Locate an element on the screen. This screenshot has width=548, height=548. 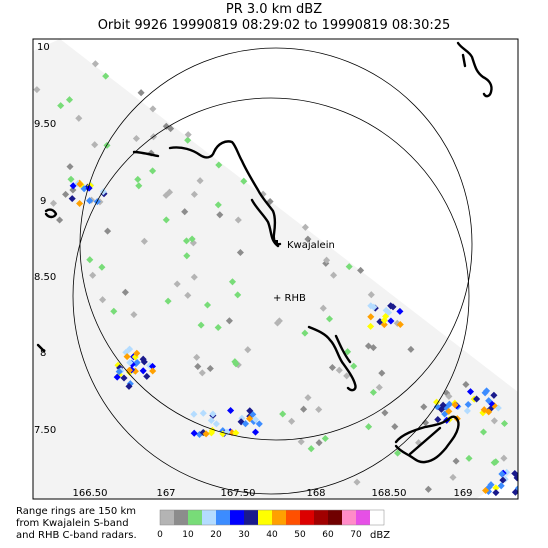
lat-tick: 7.50 is located at coordinates (45, 430).